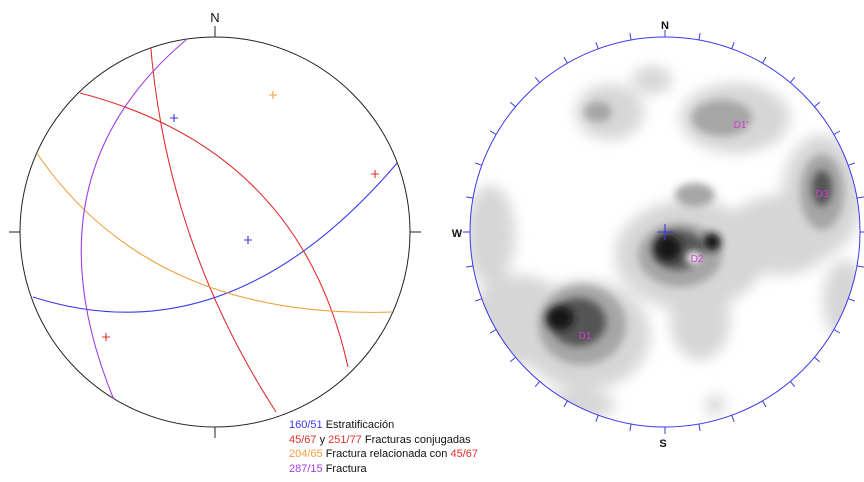 Image resolution: width=864 pixels, height=482 pixels. Describe the element at coordinates (322, 439) in the screenshot. I see `legend-conjugate-separator: y` at that location.